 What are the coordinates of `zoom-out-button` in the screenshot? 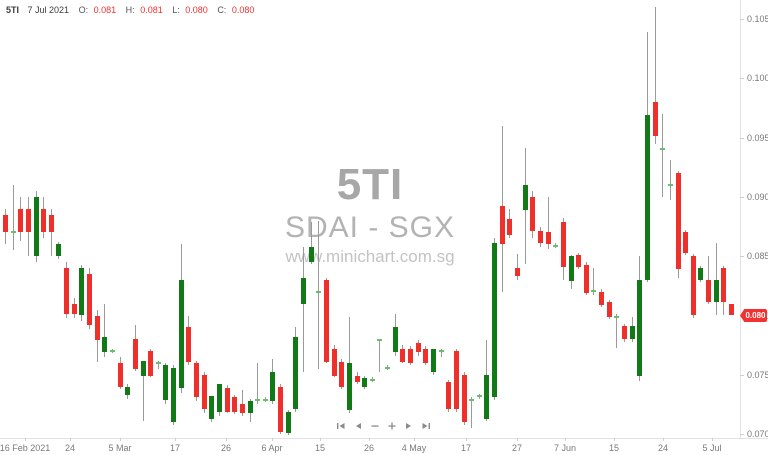 It's located at (375, 426).